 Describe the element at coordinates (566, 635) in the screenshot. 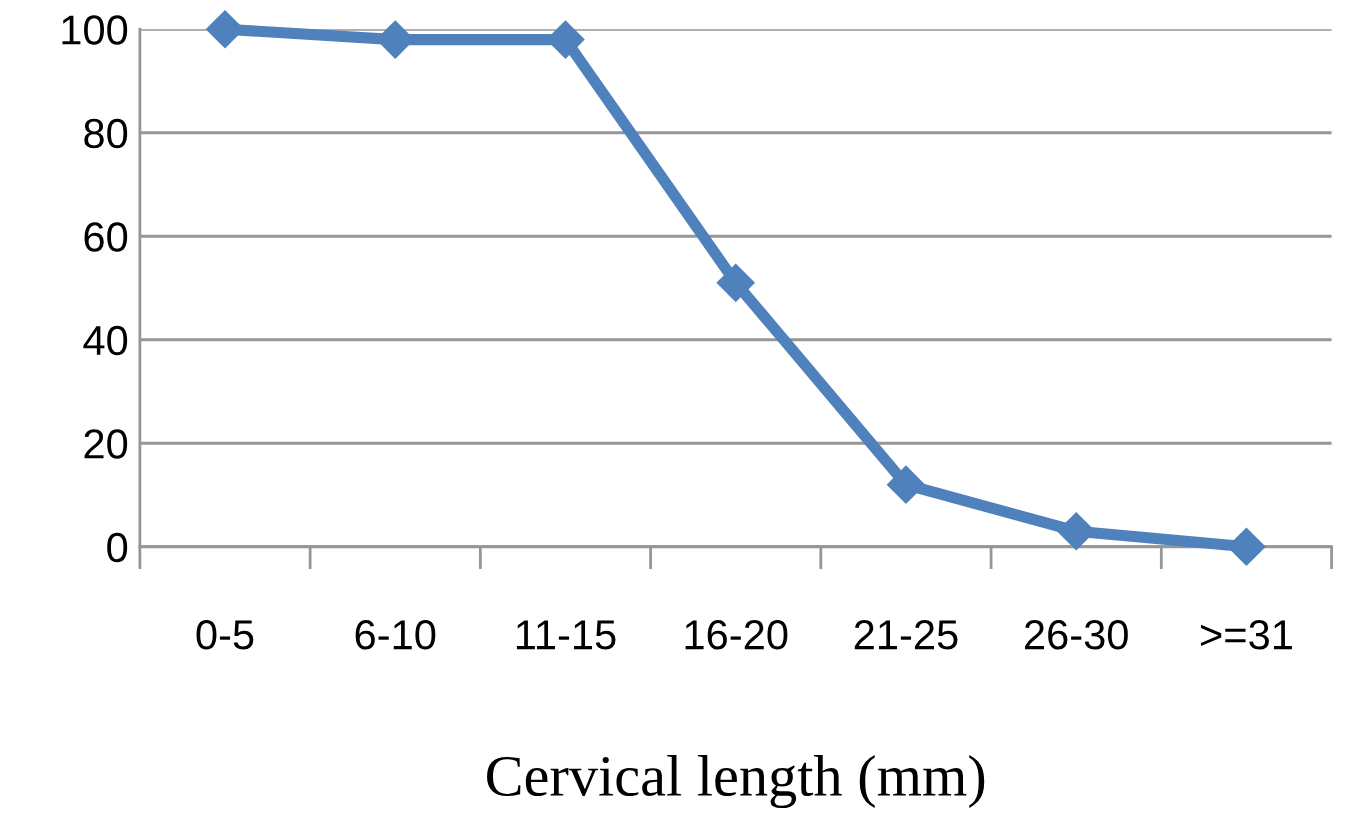

I see `x-tick-label: 11-15` at that location.